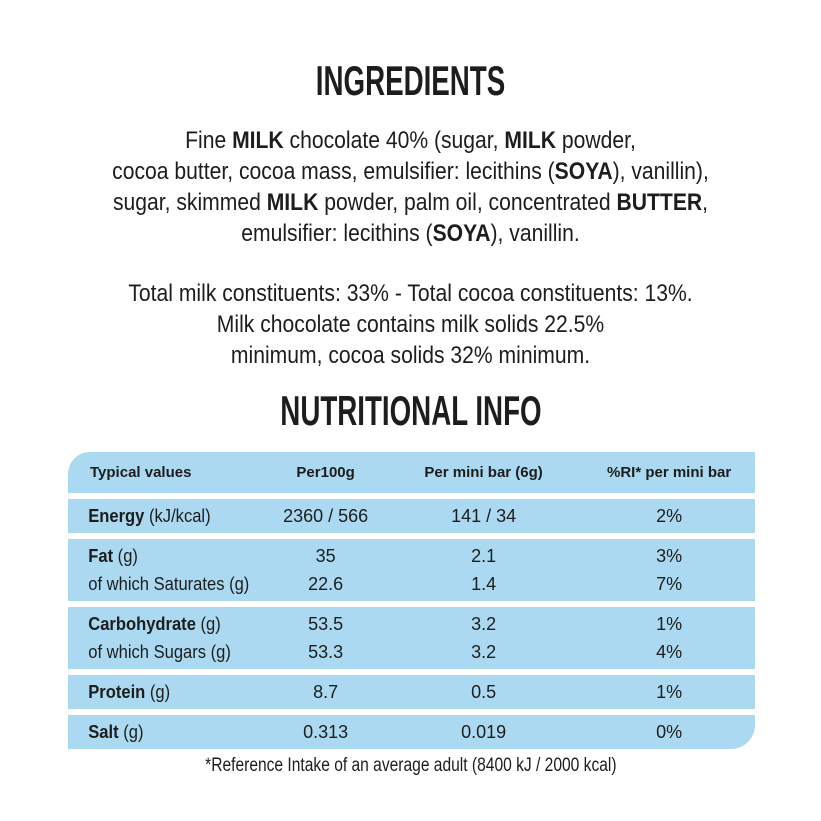 The height and width of the screenshot is (821, 821). I want to click on value-ri-percent: 2%, so click(669, 516).